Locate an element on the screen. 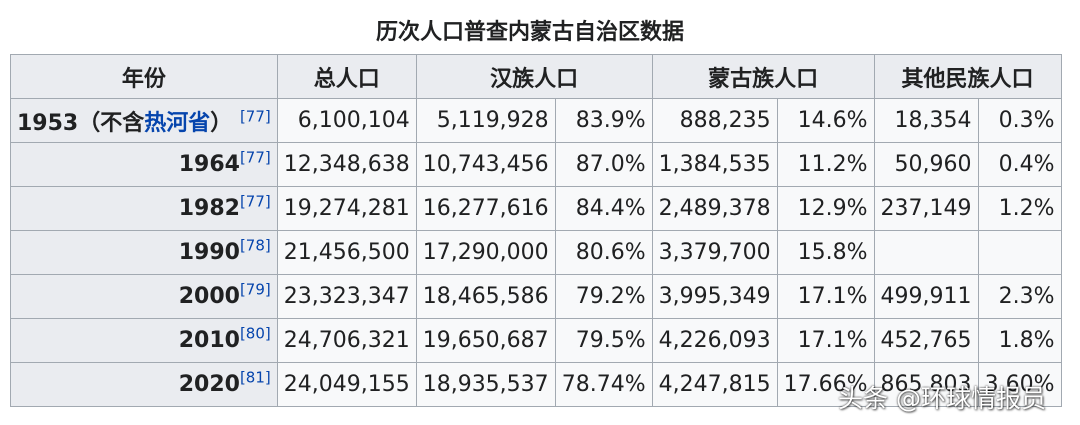 This screenshot has height=425, width=1080. year-text: 1990 is located at coordinates (209, 252).